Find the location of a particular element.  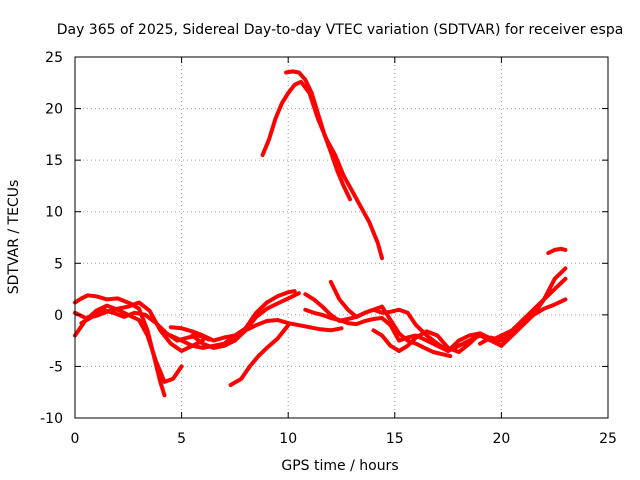

y-tick-label: 15 is located at coordinates (54, 161).